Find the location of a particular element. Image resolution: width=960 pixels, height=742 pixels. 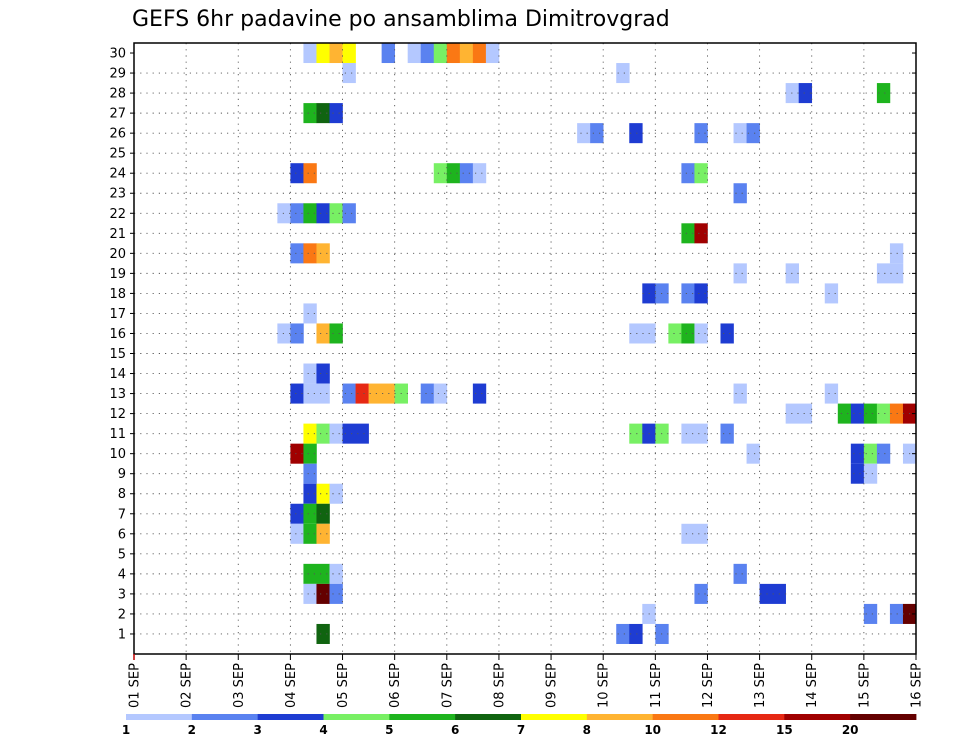

colorbar-label: 6 is located at coordinates (455, 730).